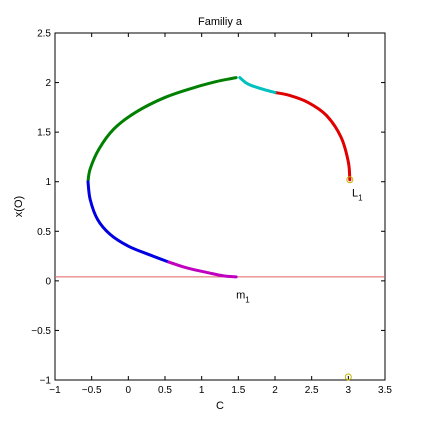 The width and height of the screenshot is (427, 427). What do you see at coordinates (243, 297) in the screenshot?
I see `annotation-m1: m1` at bounding box center [243, 297].